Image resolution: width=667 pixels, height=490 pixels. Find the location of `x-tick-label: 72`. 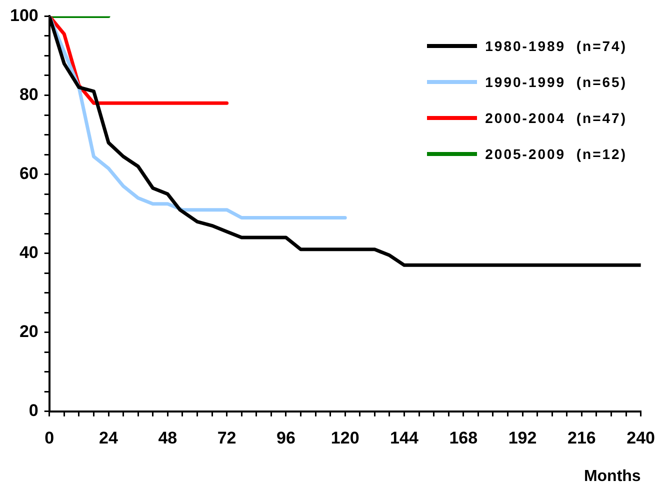

x-tick-label: 72 is located at coordinates (226, 438).